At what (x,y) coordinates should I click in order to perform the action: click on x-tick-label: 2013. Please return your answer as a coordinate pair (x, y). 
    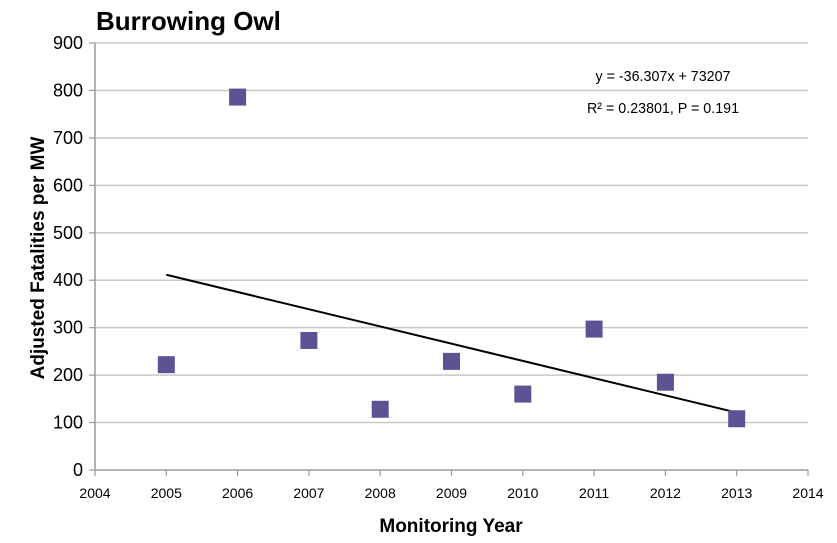
    Looking at the image, I should click on (736, 493).